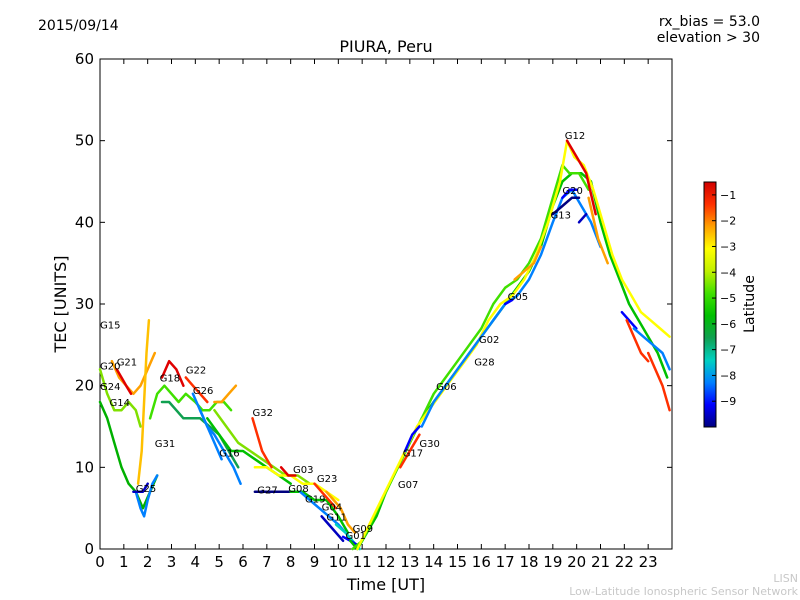 This screenshot has height=600, width=800. Describe the element at coordinates (84, 141) in the screenshot. I see `y-tick-label: 50` at that location.